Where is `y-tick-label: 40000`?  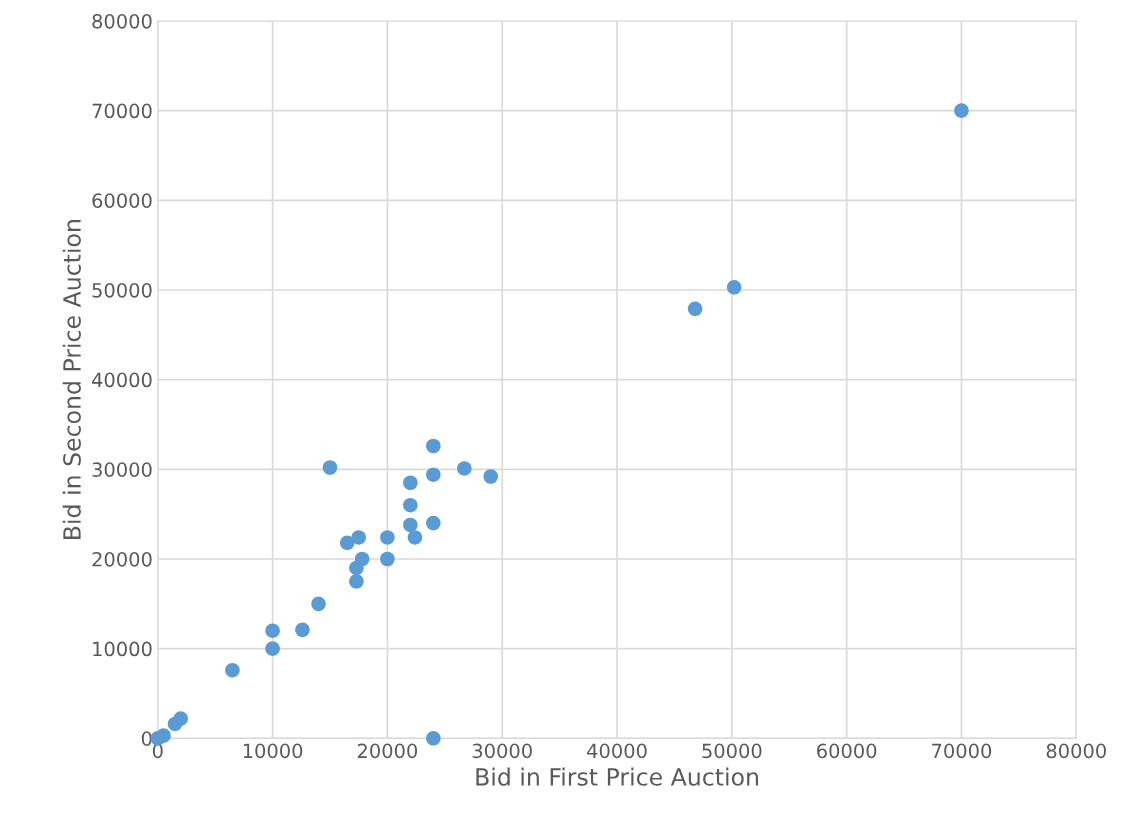 y-tick-label: 40000 is located at coordinates (122, 380).